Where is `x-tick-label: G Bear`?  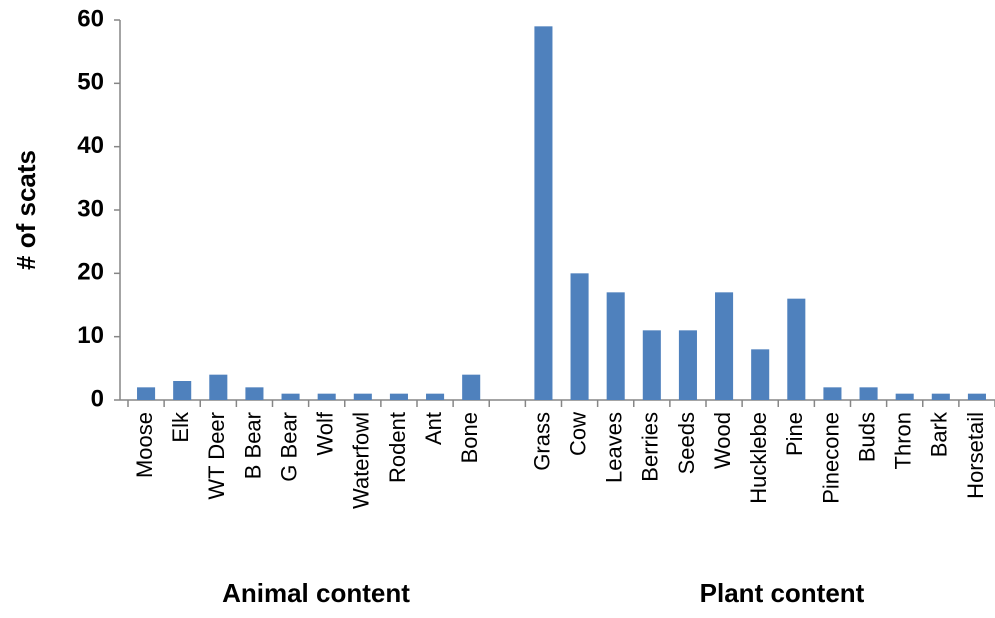
x-tick-label: G Bear is located at coordinates (288, 447).